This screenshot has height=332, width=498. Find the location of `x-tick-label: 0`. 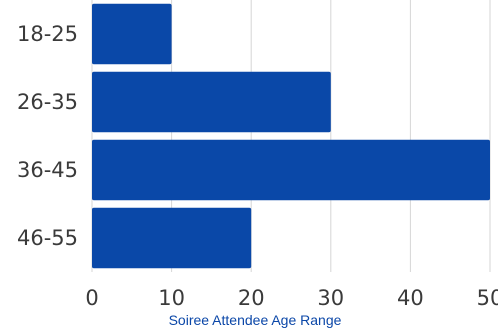

x-tick-label: 0 is located at coordinates (91, 298).